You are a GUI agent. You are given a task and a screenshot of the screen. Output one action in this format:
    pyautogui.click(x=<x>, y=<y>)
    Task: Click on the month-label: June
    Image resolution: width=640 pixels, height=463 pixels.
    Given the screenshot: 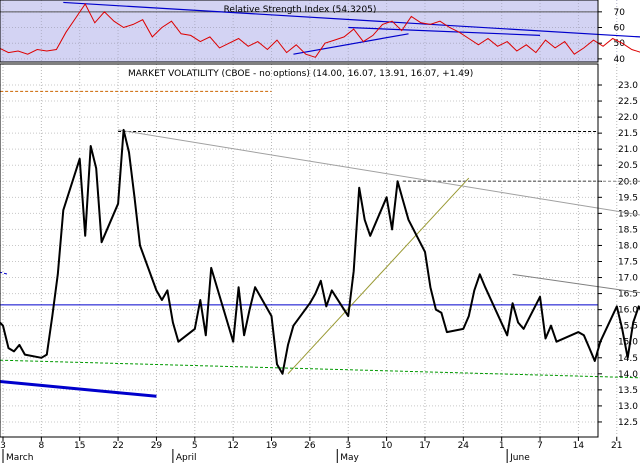 What is the action you would take?
    pyautogui.click(x=519, y=458)
    